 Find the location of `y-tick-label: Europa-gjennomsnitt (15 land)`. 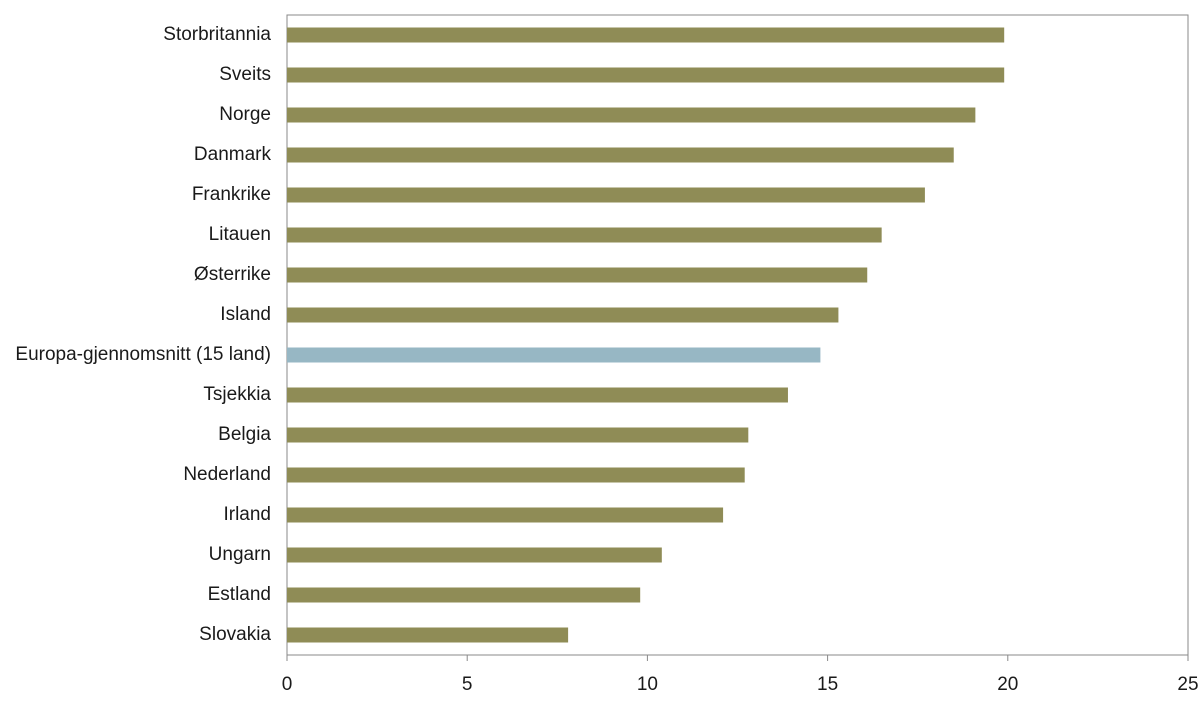

y-tick-label: Europa-gjennomsnitt (15 land) is located at coordinates (143, 354).